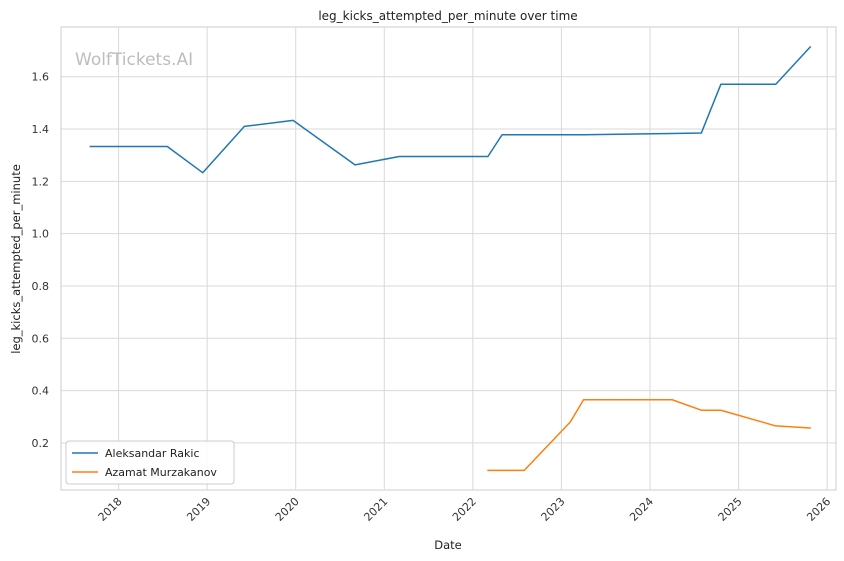  I want to click on x-tick-label: 2024, so click(641, 509).